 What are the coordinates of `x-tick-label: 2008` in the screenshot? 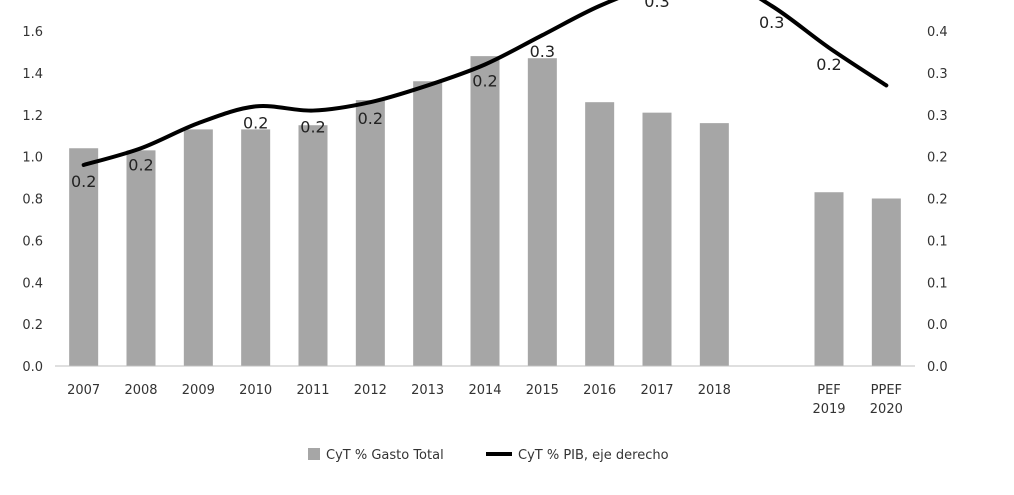 It's located at (140, 390).